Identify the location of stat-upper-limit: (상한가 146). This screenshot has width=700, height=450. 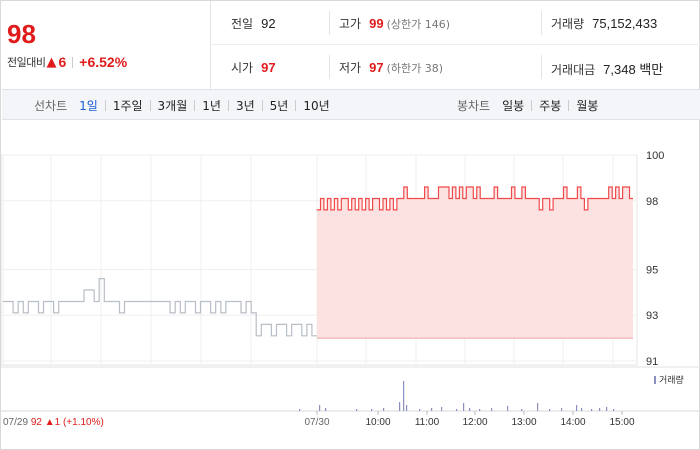
(418, 24).